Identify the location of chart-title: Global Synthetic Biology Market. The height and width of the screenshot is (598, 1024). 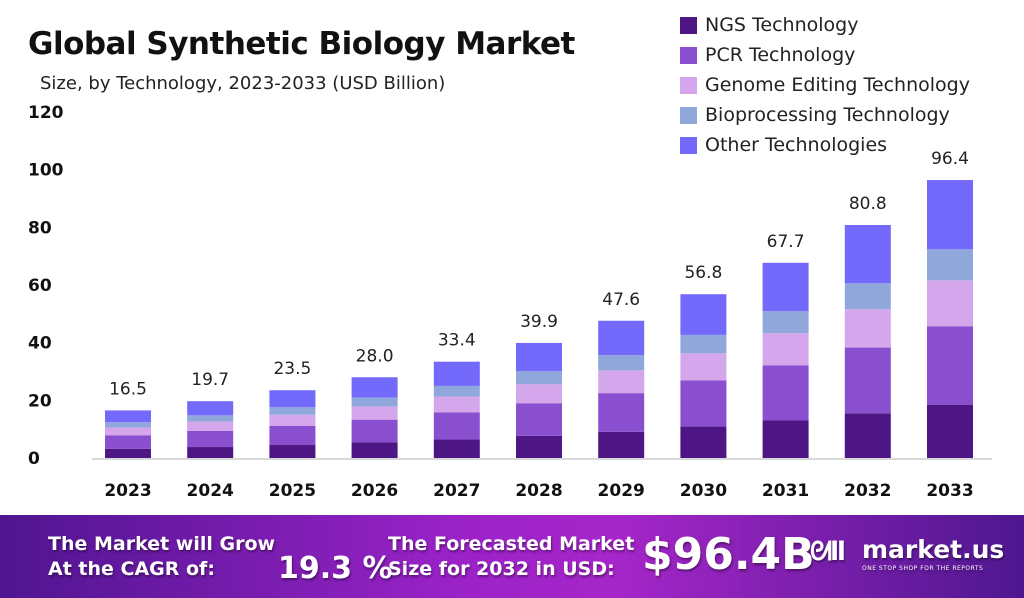
(301, 44).